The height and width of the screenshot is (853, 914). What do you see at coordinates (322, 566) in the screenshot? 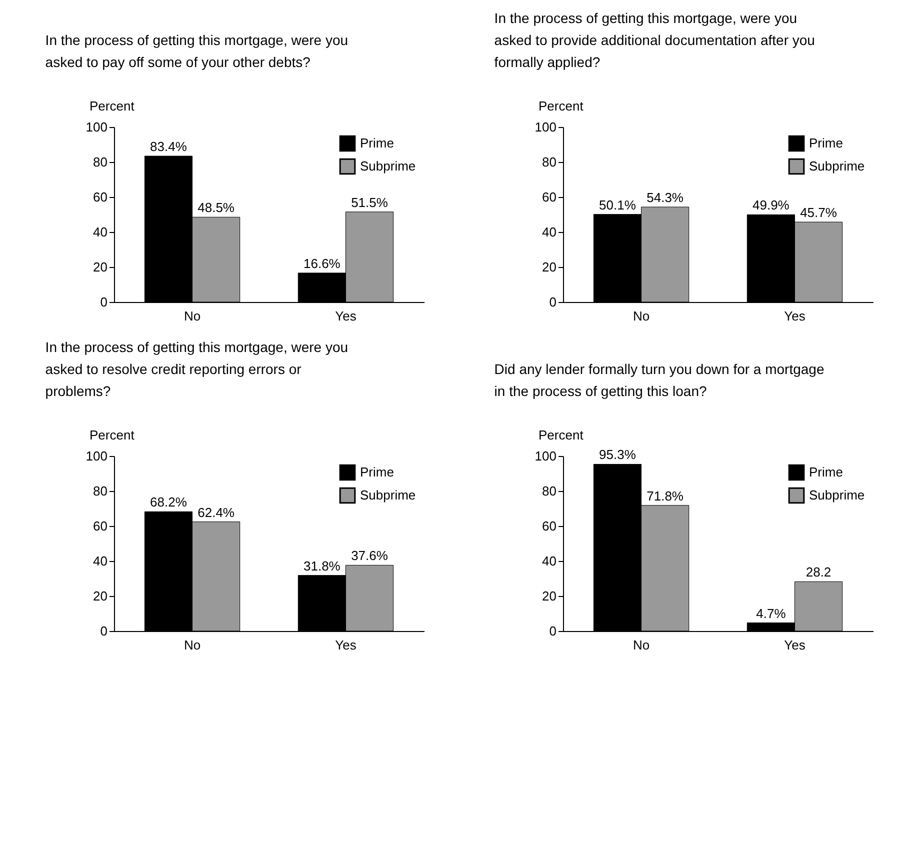
I see `data-label: 31.8%` at bounding box center [322, 566].